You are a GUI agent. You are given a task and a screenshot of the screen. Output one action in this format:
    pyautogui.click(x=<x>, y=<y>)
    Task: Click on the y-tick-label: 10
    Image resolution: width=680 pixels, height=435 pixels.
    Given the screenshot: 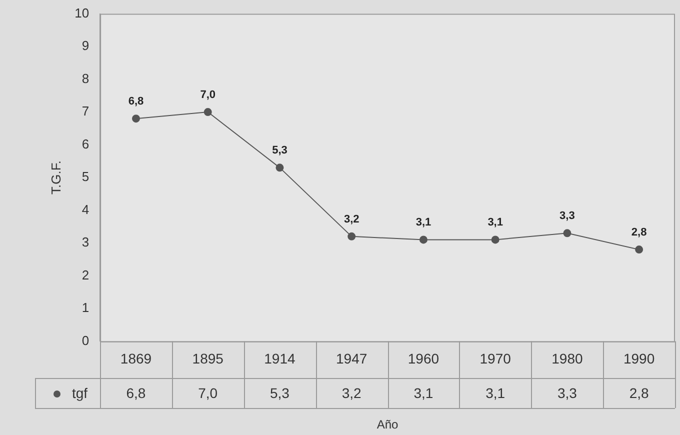 What is the action you would take?
    pyautogui.click(x=82, y=12)
    